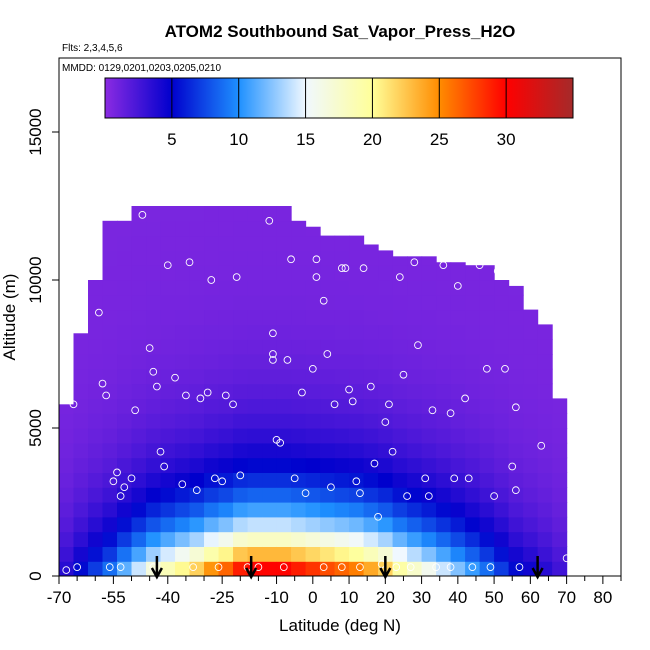 Image resolution: width=650 pixels, height=650 pixels. I want to click on y-tick-label: 10000, so click(35, 279).